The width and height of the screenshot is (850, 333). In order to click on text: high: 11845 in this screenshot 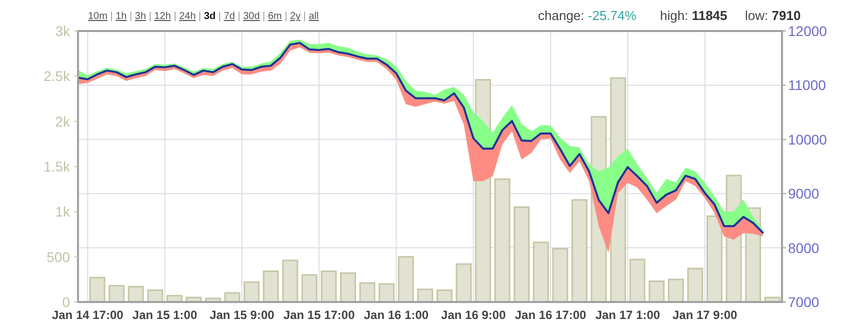, I will do `click(694, 15)`.